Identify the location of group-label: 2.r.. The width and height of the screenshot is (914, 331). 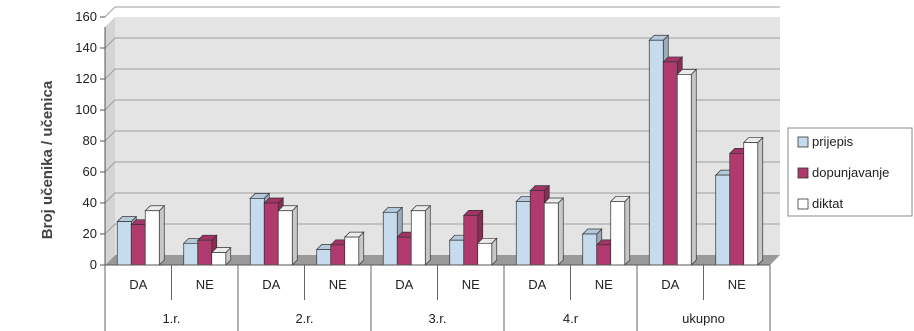
(304, 318).